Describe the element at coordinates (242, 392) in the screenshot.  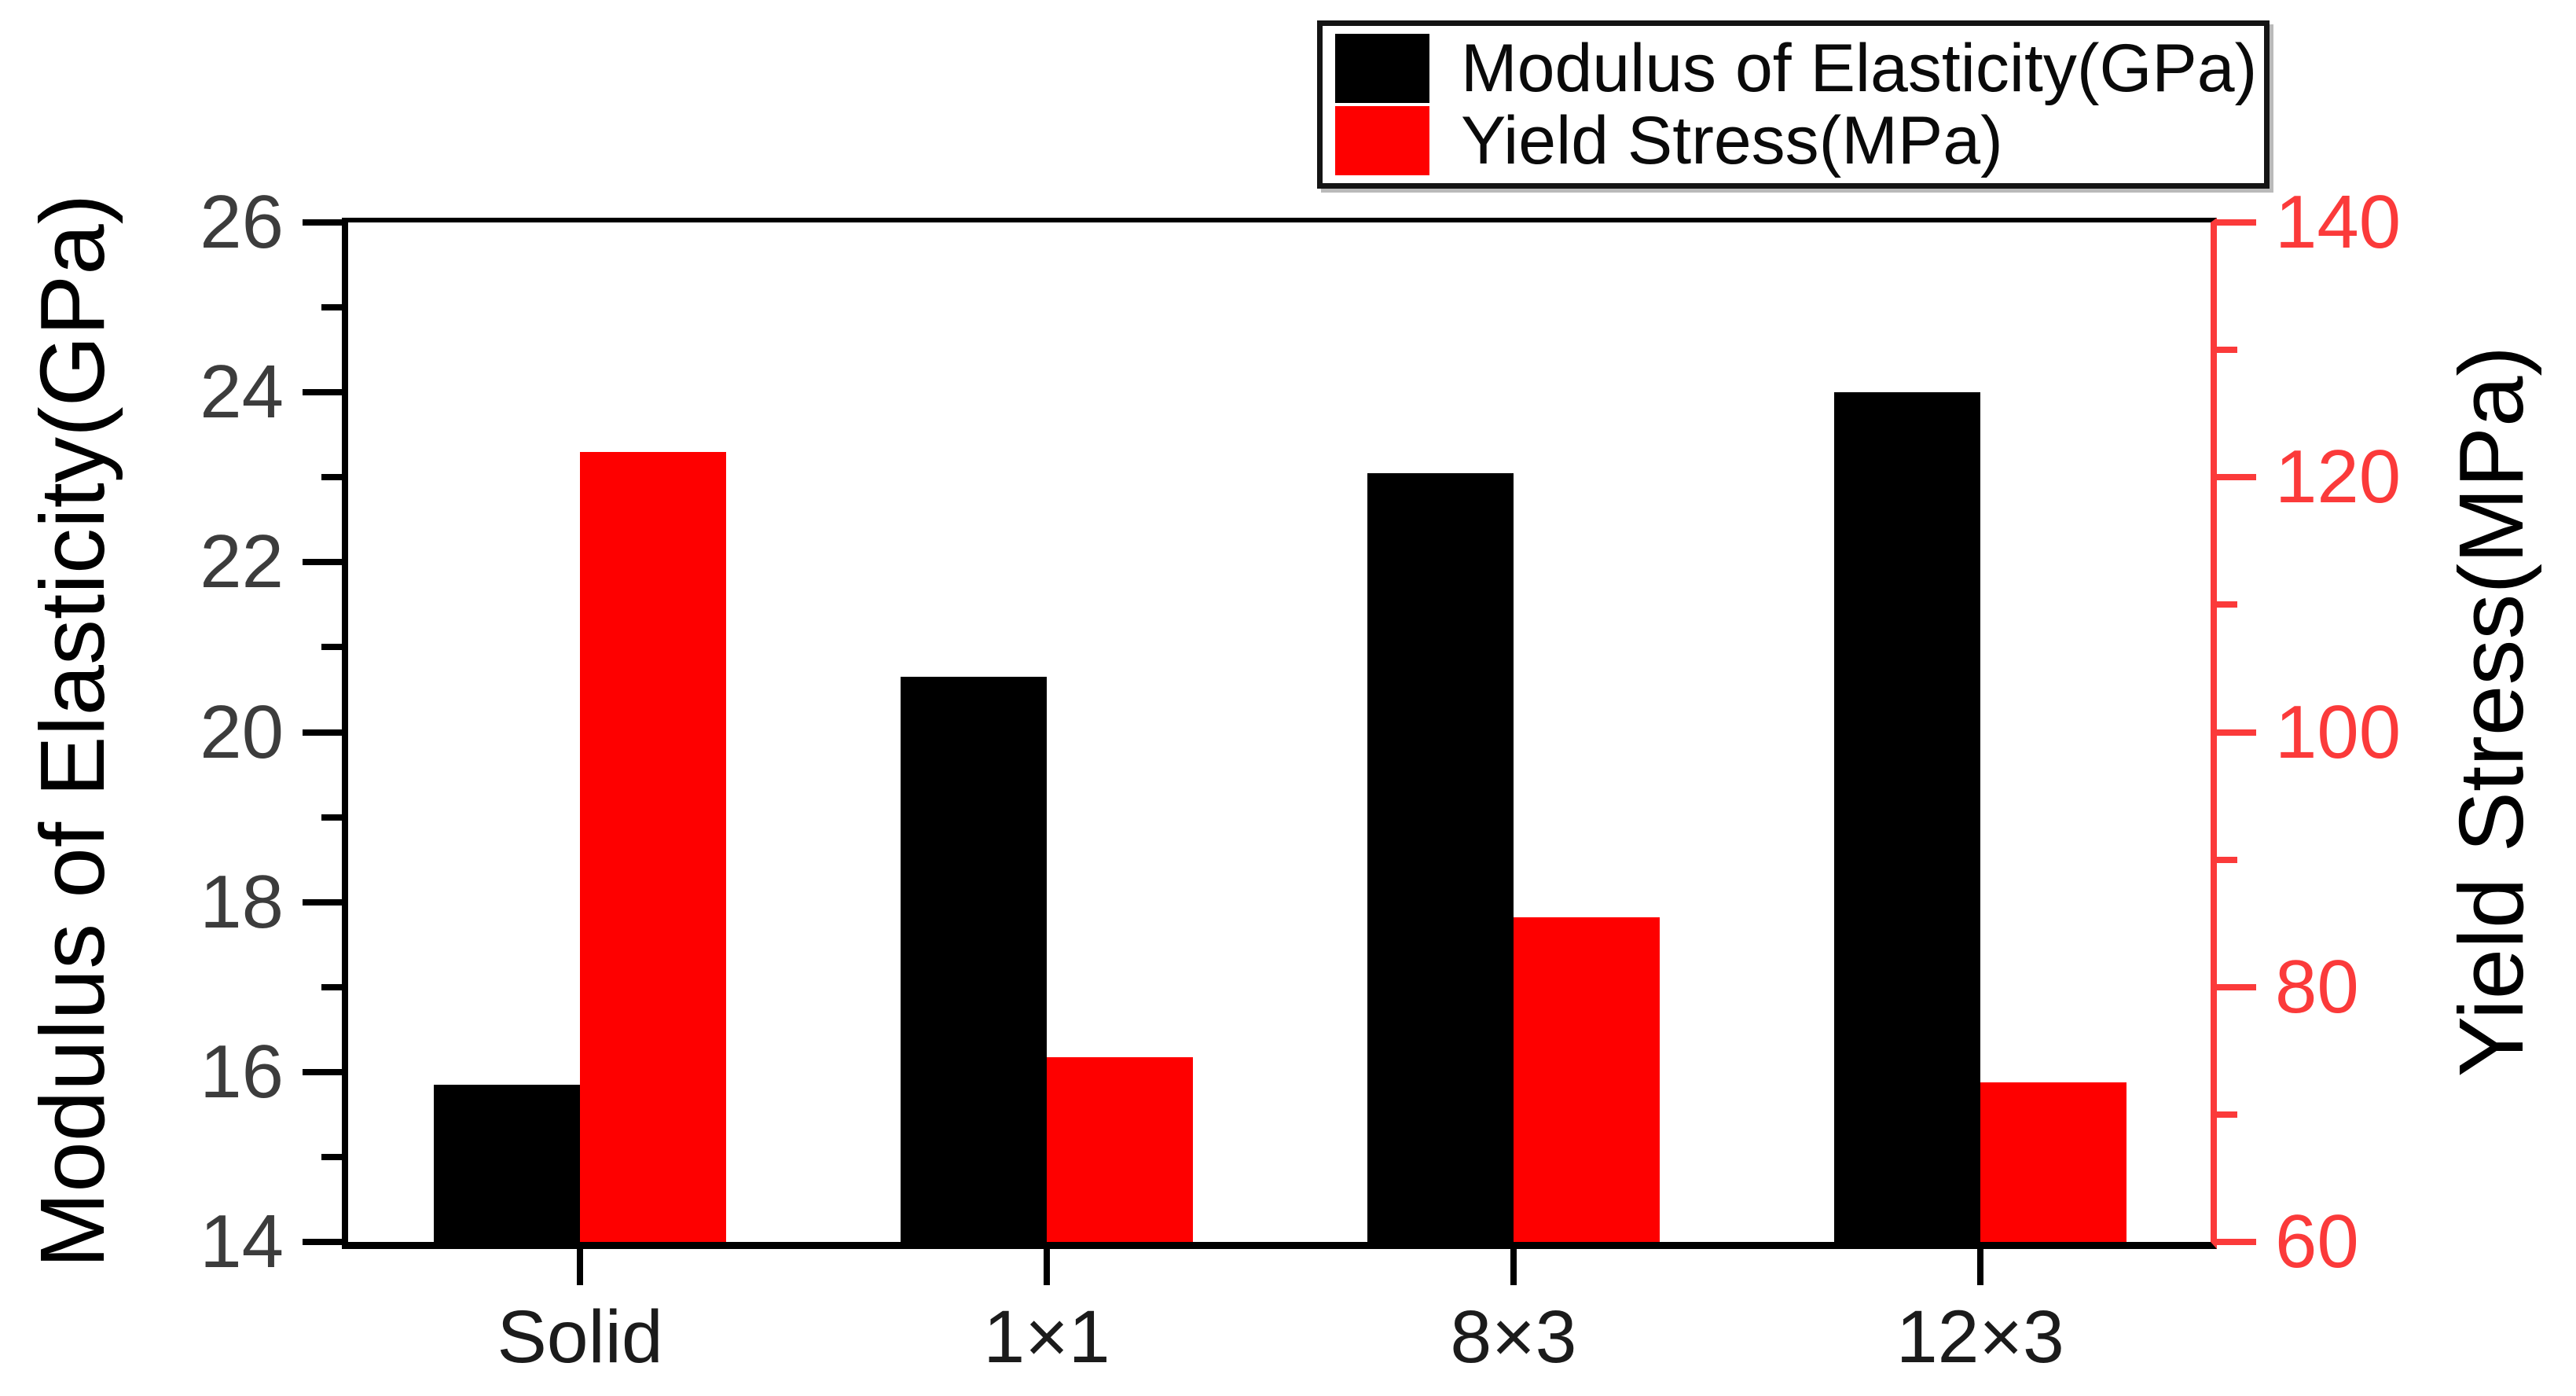
I see `left-axis-tick-label: 24` at that location.